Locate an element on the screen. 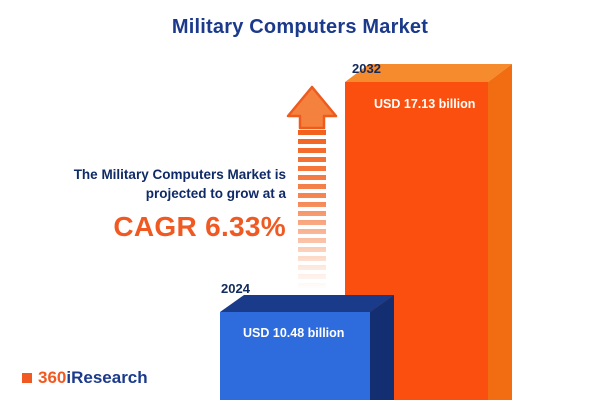  bar-value-label-2024: USD 10.48 billion is located at coordinates (294, 333).